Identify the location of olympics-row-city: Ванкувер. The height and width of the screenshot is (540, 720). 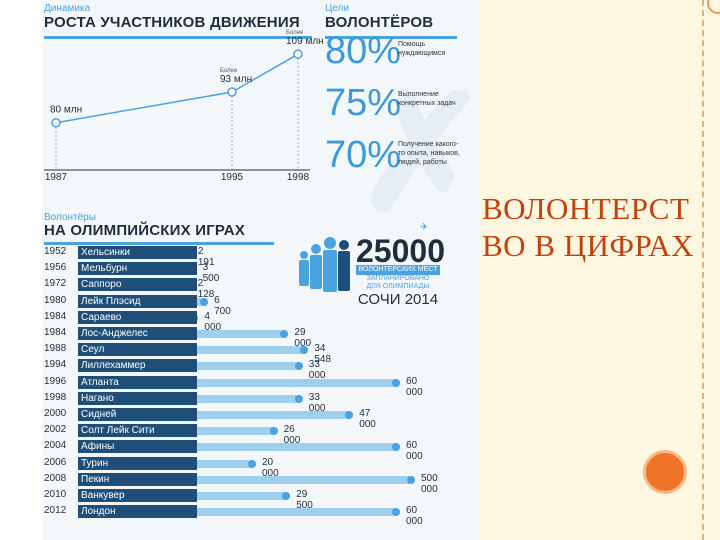
(137, 495).